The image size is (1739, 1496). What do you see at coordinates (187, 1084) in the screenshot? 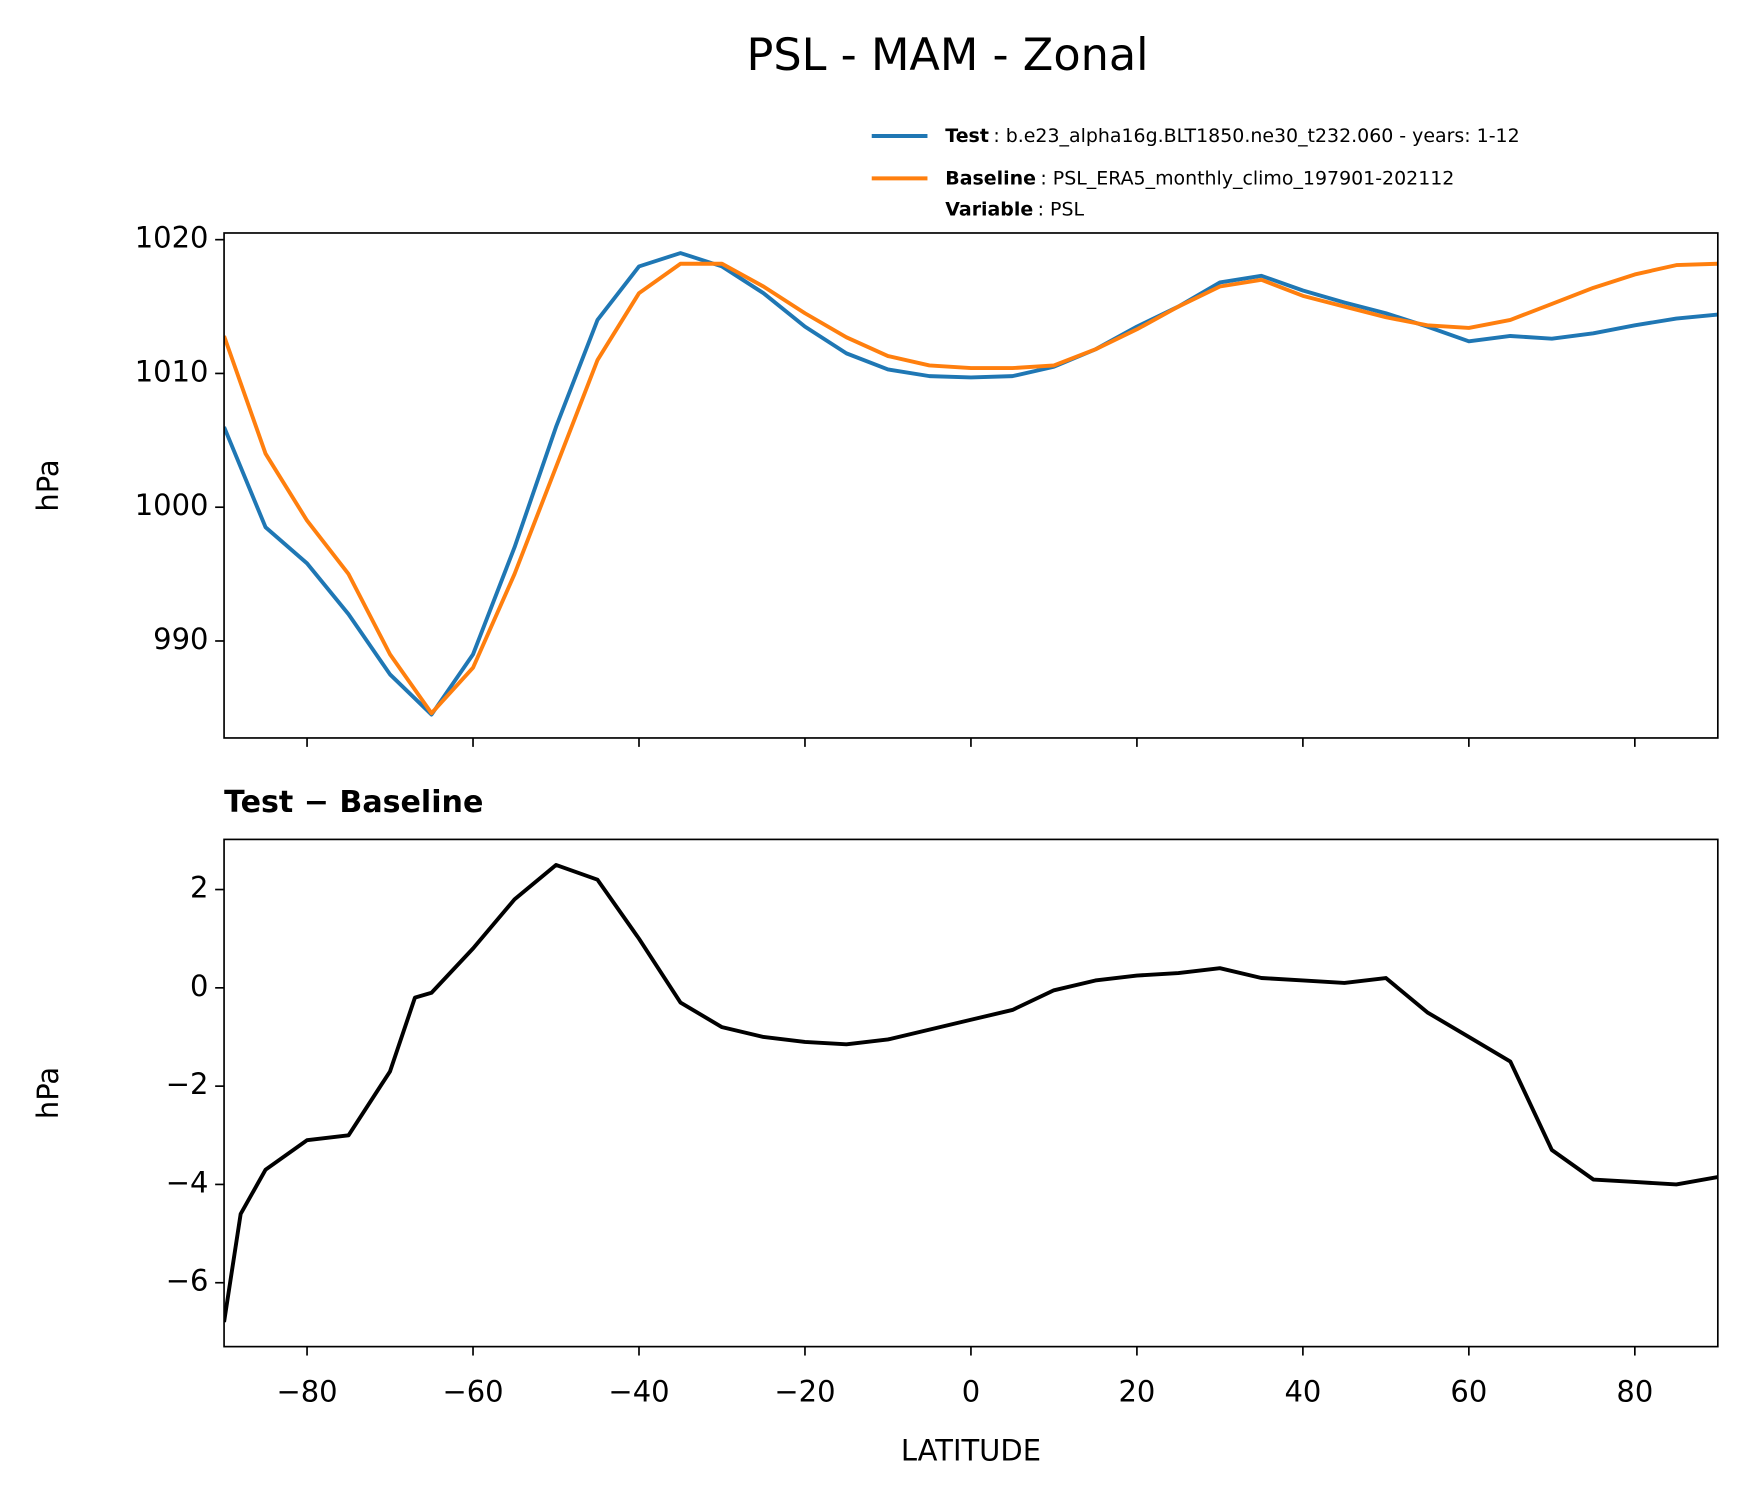
I see `y-tick-label: −2` at bounding box center [187, 1084].